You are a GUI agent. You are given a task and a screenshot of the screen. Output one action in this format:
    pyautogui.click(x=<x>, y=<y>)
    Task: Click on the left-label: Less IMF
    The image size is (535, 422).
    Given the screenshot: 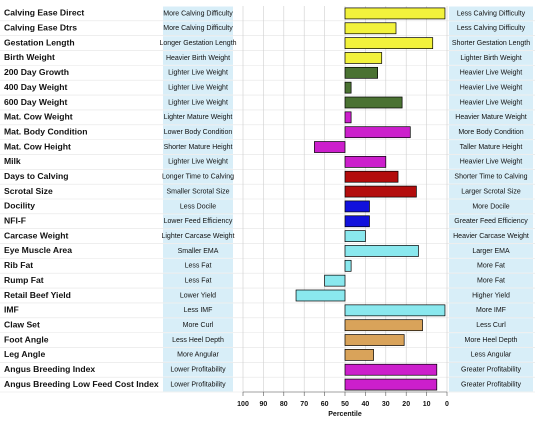 What is the action you would take?
    pyautogui.click(x=198, y=310)
    